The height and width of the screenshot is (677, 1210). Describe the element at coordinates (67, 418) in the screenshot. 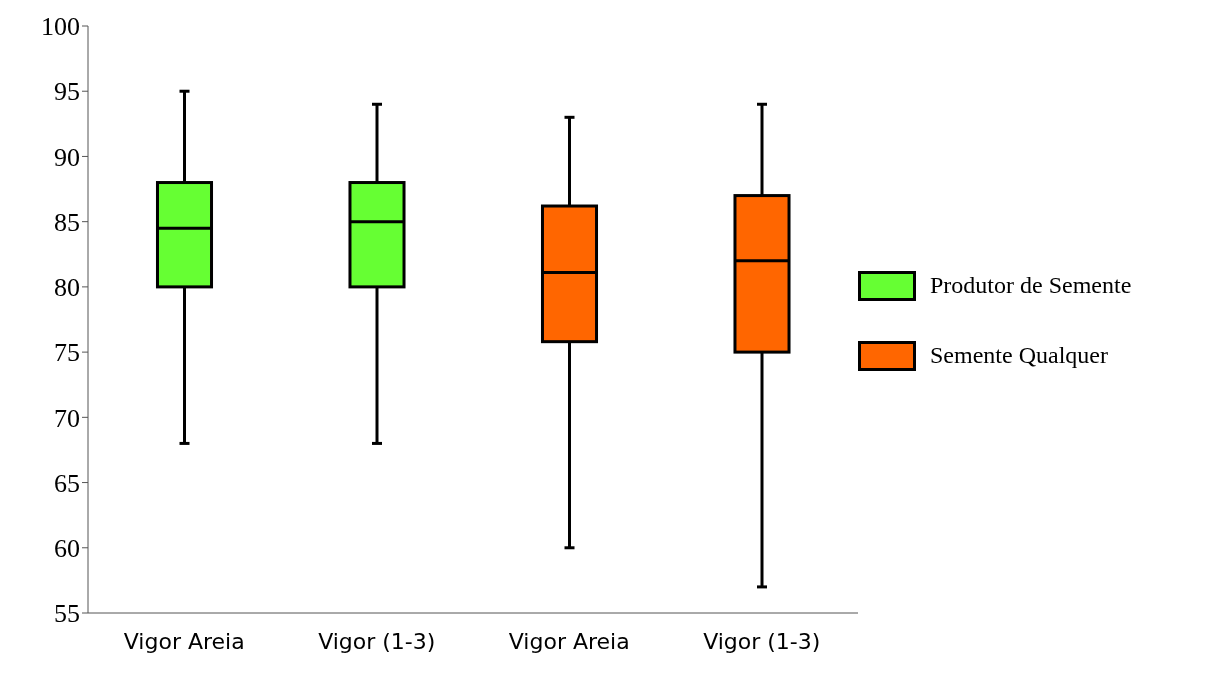

I see `y-tick-label: 70` at that location.